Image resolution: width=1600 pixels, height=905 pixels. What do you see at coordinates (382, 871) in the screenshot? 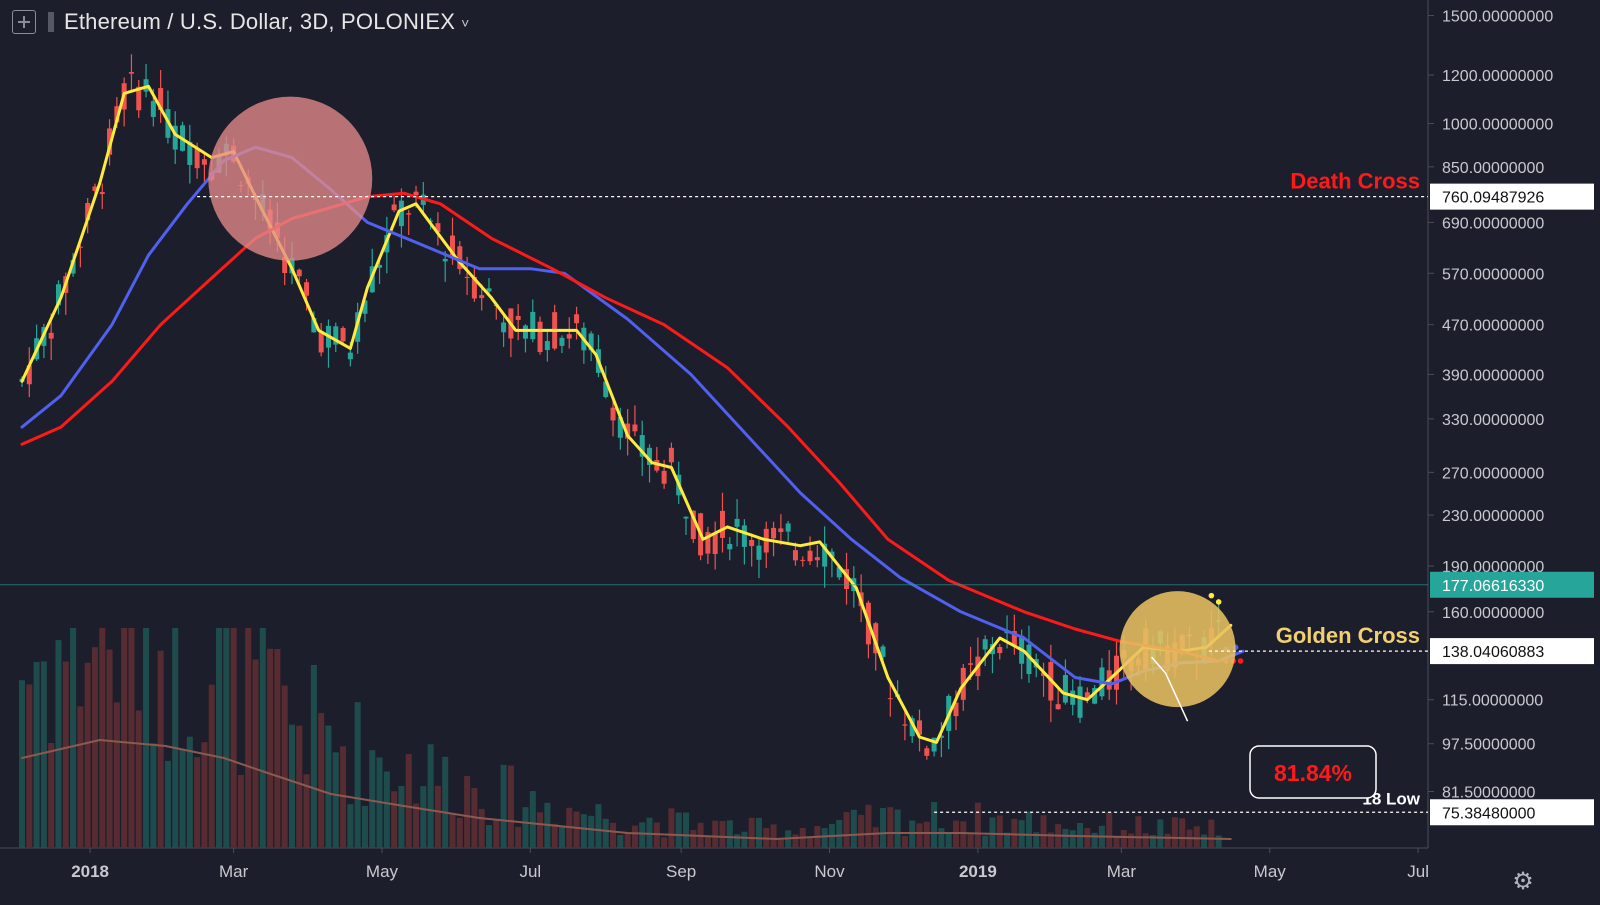
I see `x-tick-label: May` at bounding box center [382, 871].